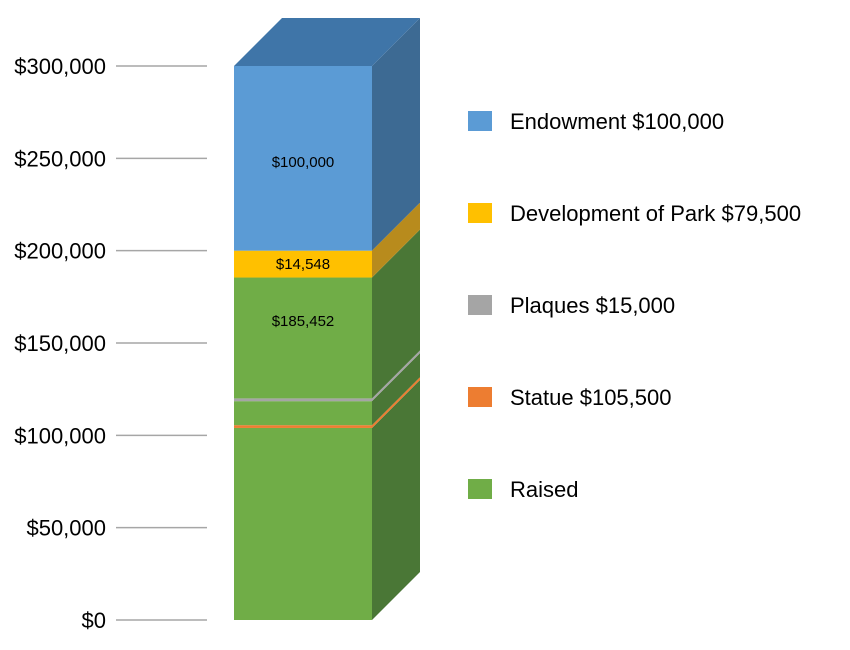 This screenshot has width=850, height=650. What do you see at coordinates (303, 426) in the screenshot?
I see `bar-segment-statue` at bounding box center [303, 426].